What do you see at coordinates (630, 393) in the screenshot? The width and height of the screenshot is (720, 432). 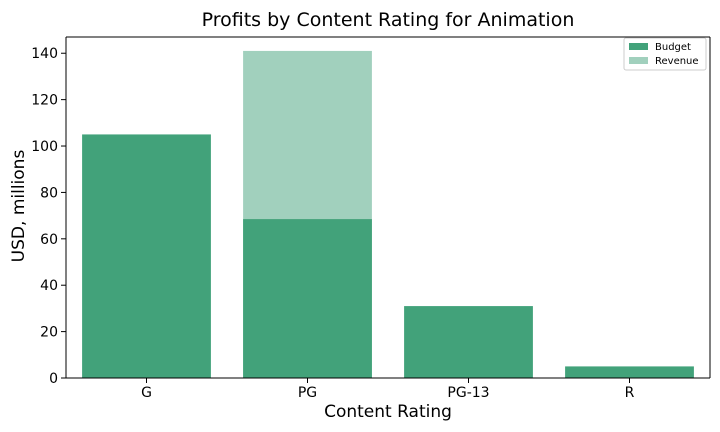 I see `x-tick-label: R` at bounding box center [630, 393].